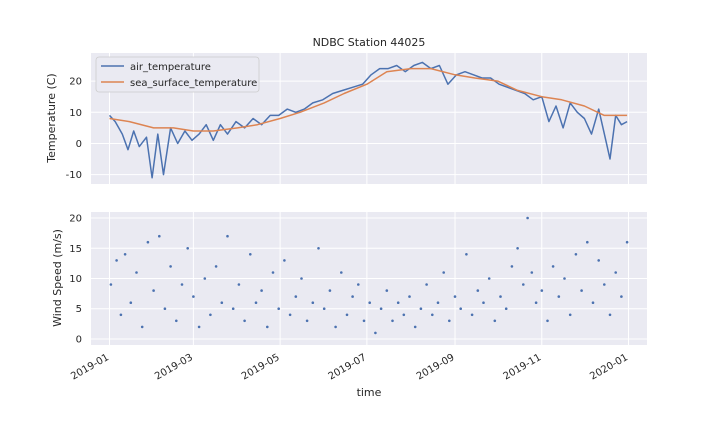 Image resolution: width=720 pixels, height=432 pixels. Describe the element at coordinates (51, 118) in the screenshot. I see `temperature-y-axis-label: Temperature (C)` at that location.